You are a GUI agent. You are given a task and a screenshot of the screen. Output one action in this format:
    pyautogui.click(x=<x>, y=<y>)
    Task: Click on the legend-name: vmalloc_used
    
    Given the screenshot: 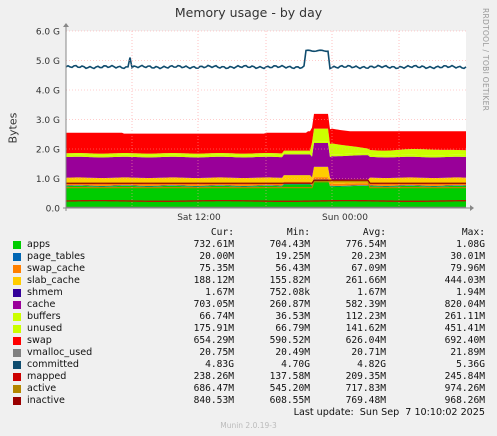 What is the action you would take?
    pyautogui.click(x=60, y=352)
    